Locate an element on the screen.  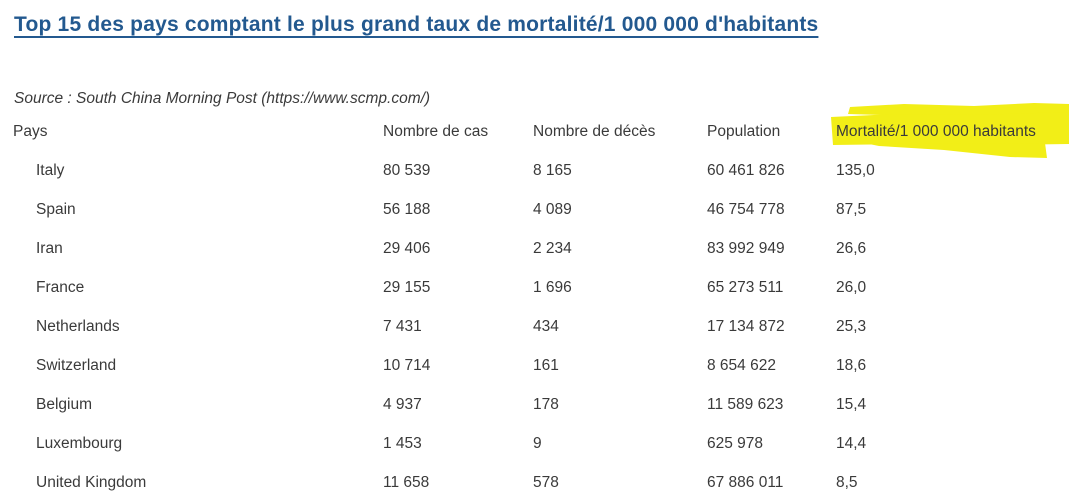
table-row: Italy 80 539 8 165 60 461 826 135,0 is located at coordinates (534, 170).